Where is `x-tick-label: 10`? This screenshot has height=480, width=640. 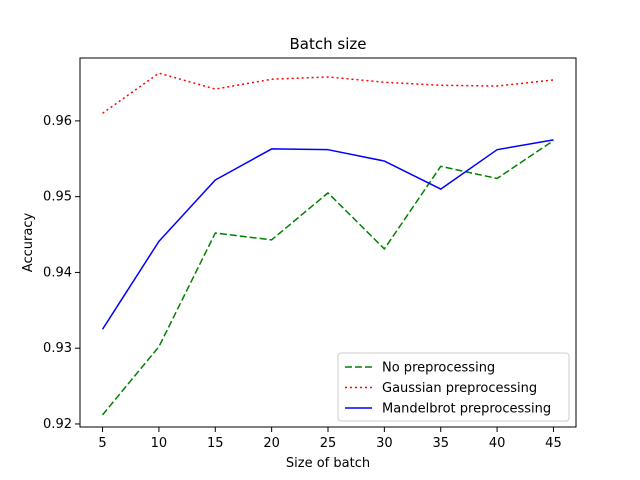 x-tick-label: 10 is located at coordinates (159, 443).